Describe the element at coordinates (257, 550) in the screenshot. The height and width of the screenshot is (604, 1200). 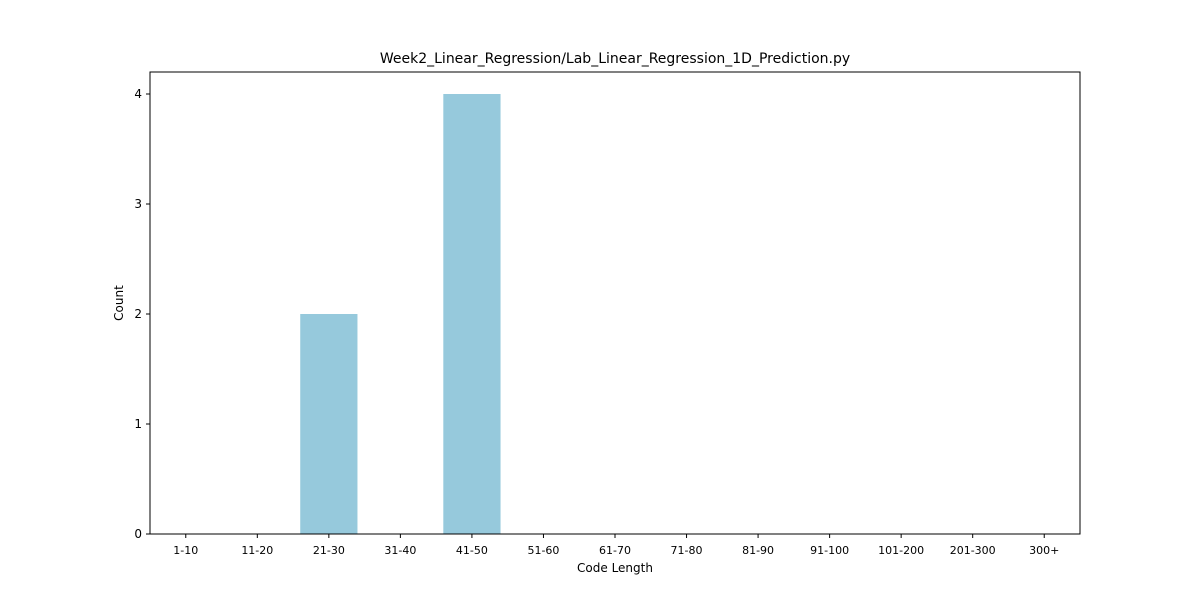
I see `x-tick-label: 11-20` at that location.